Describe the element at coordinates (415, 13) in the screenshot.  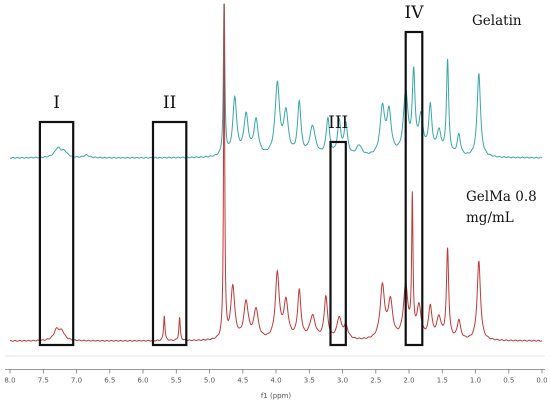
I see `region-label-iv: IV` at that location.